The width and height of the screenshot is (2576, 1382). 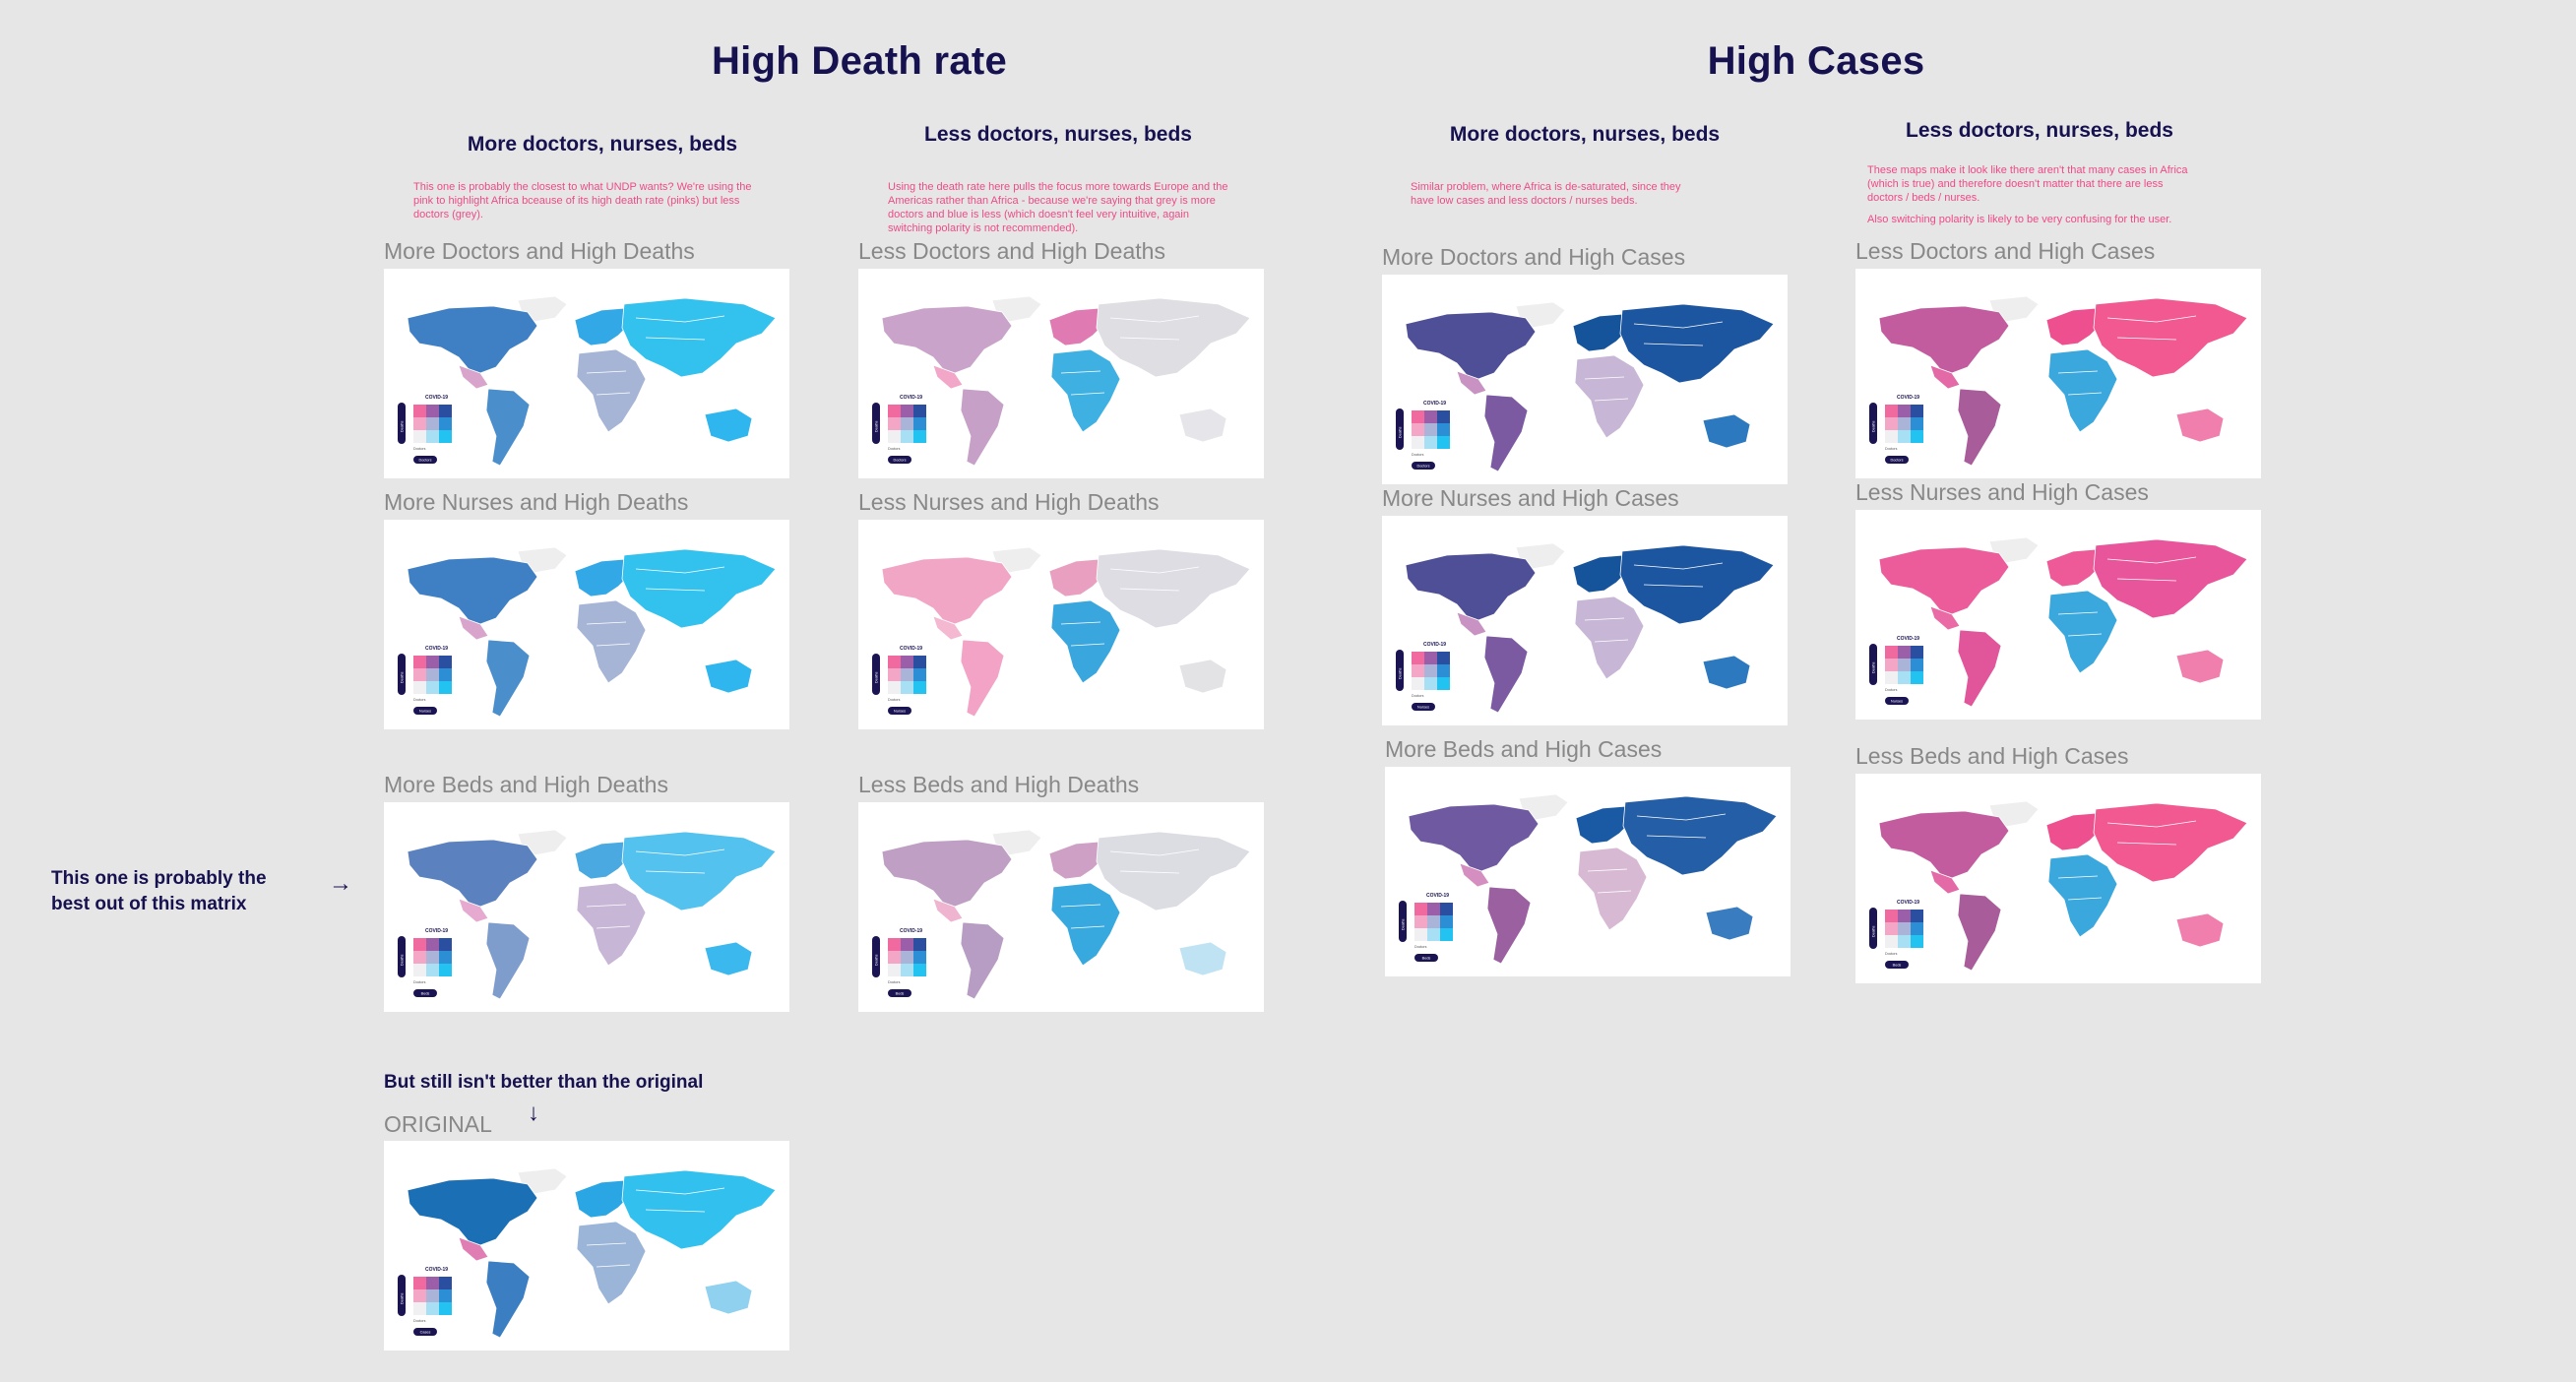 What do you see at coordinates (1896, 670) in the screenshot?
I see `legend: COVID-19 Doctors Deaths Nurses` at bounding box center [1896, 670].